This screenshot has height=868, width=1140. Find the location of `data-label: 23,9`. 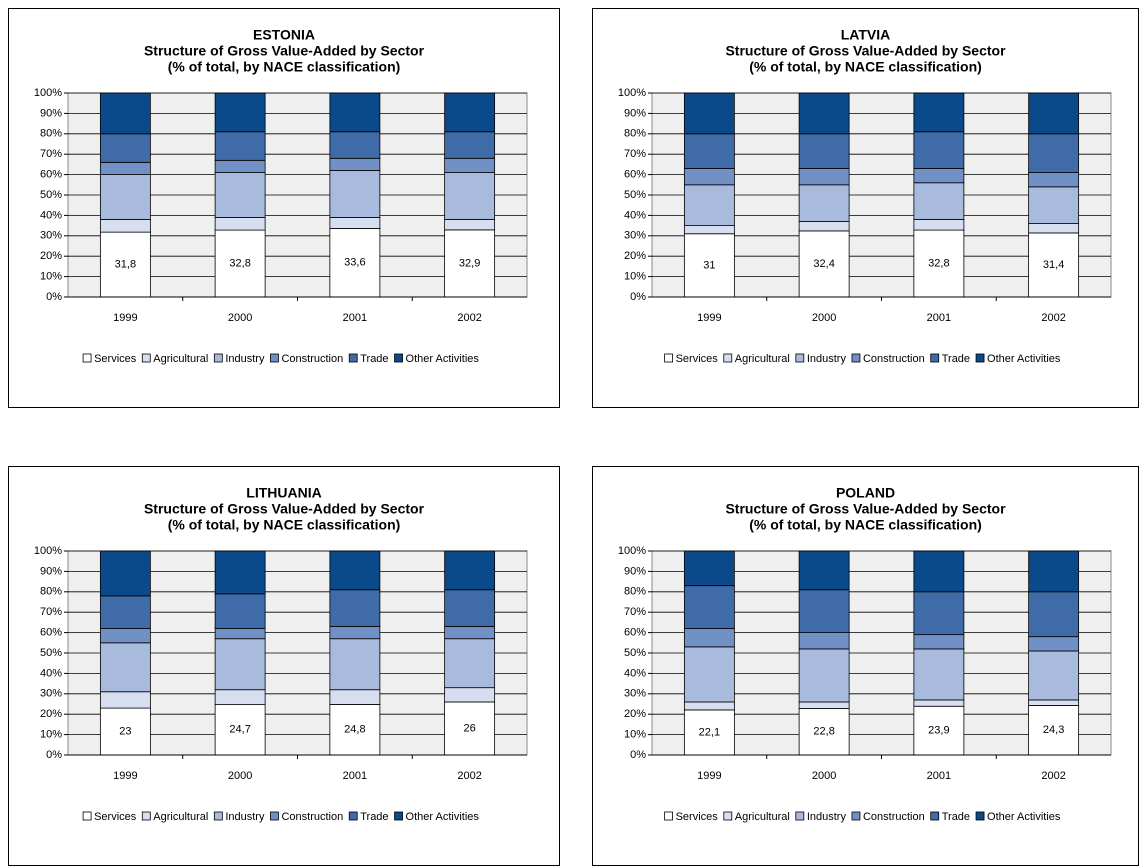

data-label: 23,9 is located at coordinates (938, 731).